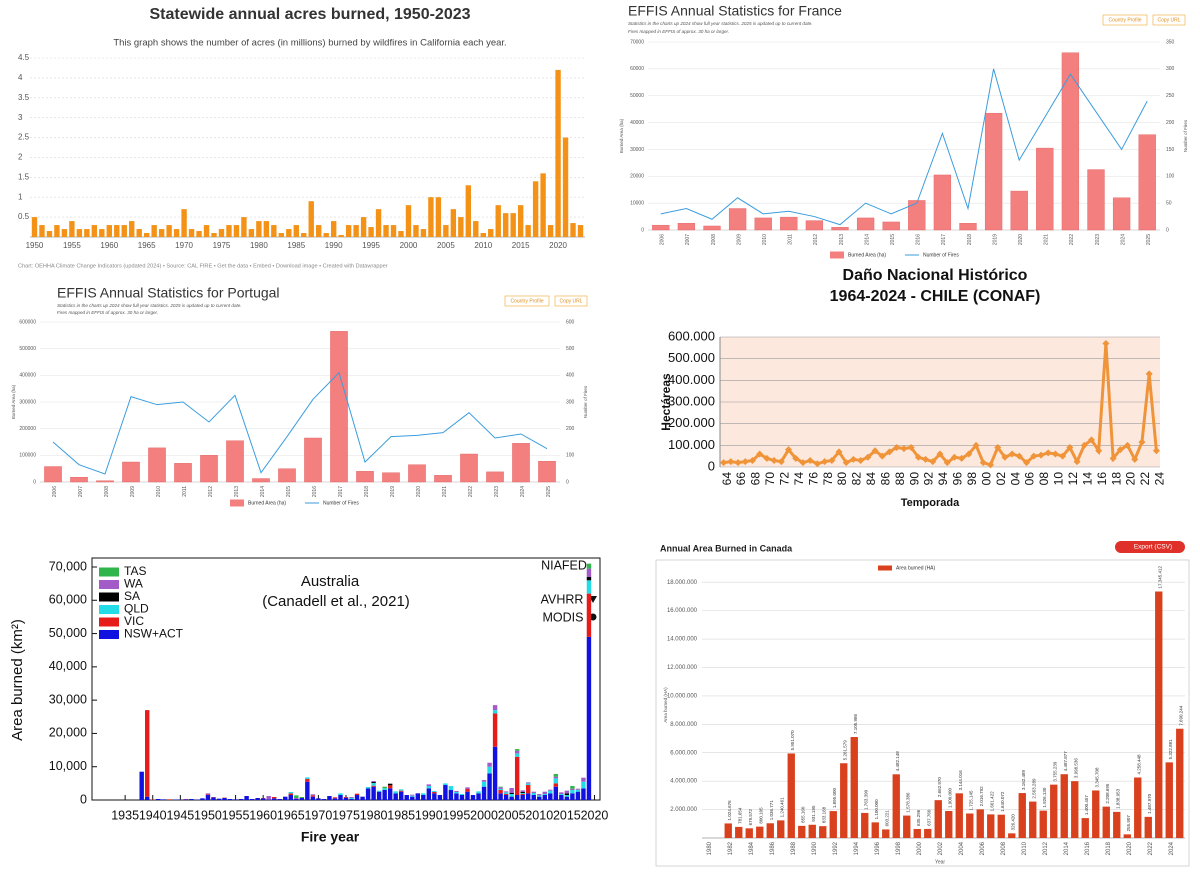 Image resolution: width=1200 pixels, height=878 pixels. Describe the element at coordinates (637, 96) in the screenshot. I see `y-tick-label: 50000` at that location.